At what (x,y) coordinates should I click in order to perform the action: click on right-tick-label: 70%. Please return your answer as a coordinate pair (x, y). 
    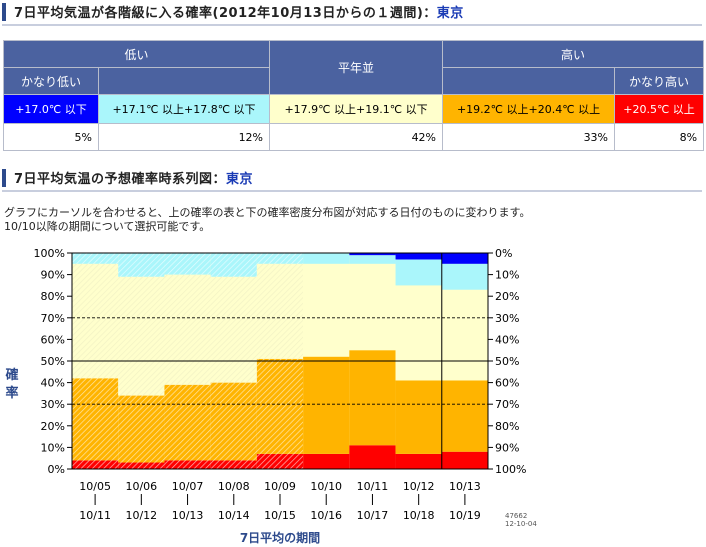
    Looking at the image, I should click on (507, 404).